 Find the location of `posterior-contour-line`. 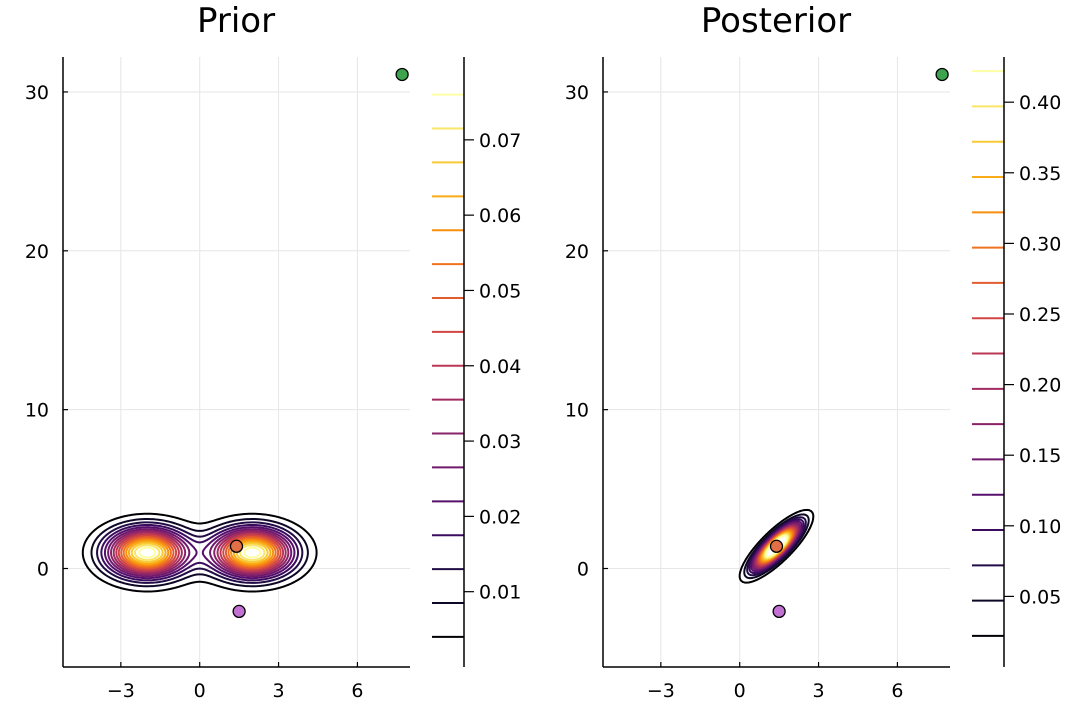

posterior-contour-line is located at coordinates (776, 546).